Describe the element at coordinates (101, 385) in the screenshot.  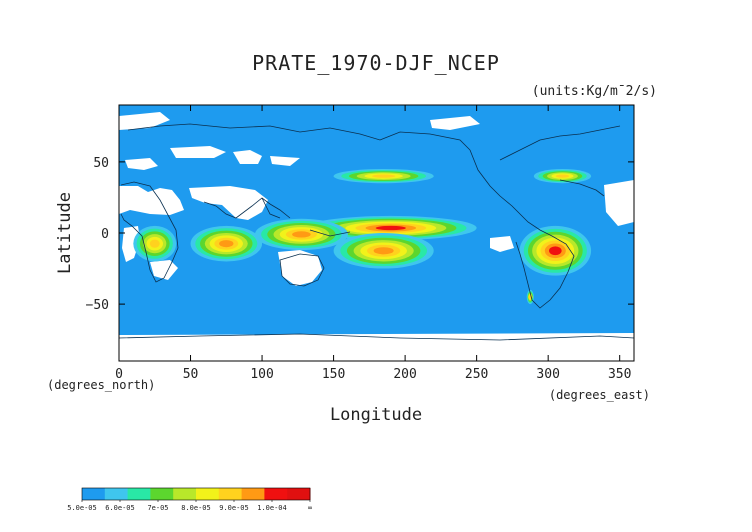
I see `y-unit-label: (degrees_north)` at that location.